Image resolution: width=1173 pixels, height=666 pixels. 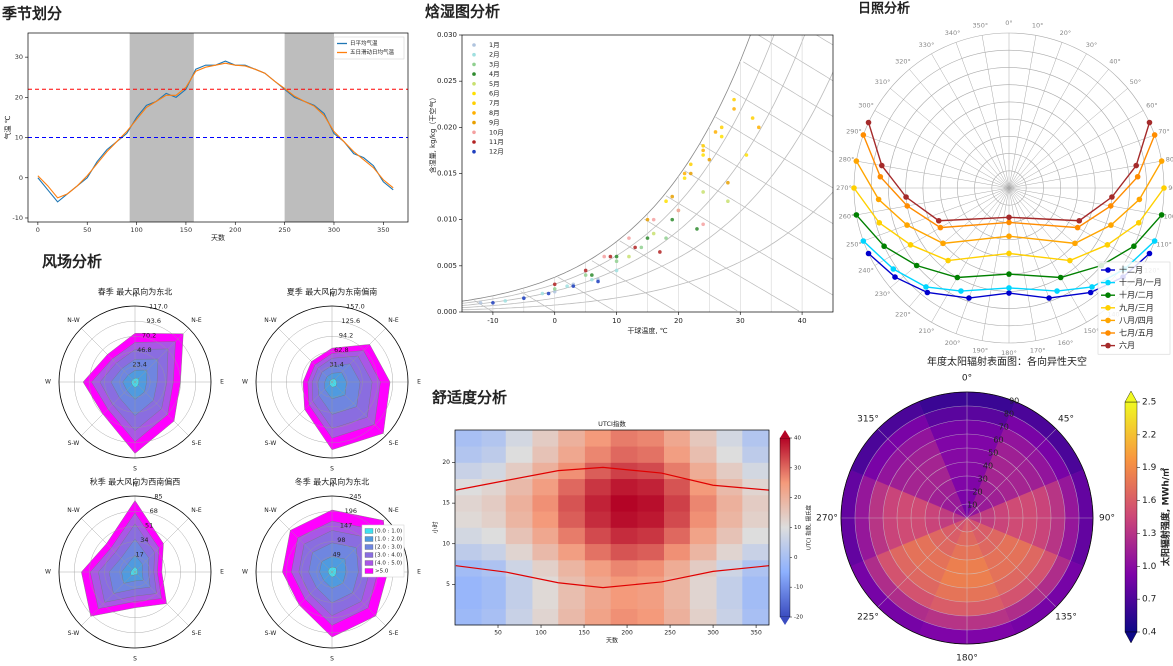 What do you see at coordinates (981, 26) in the screenshot?
I see `angle-label: 350°` at bounding box center [981, 26].